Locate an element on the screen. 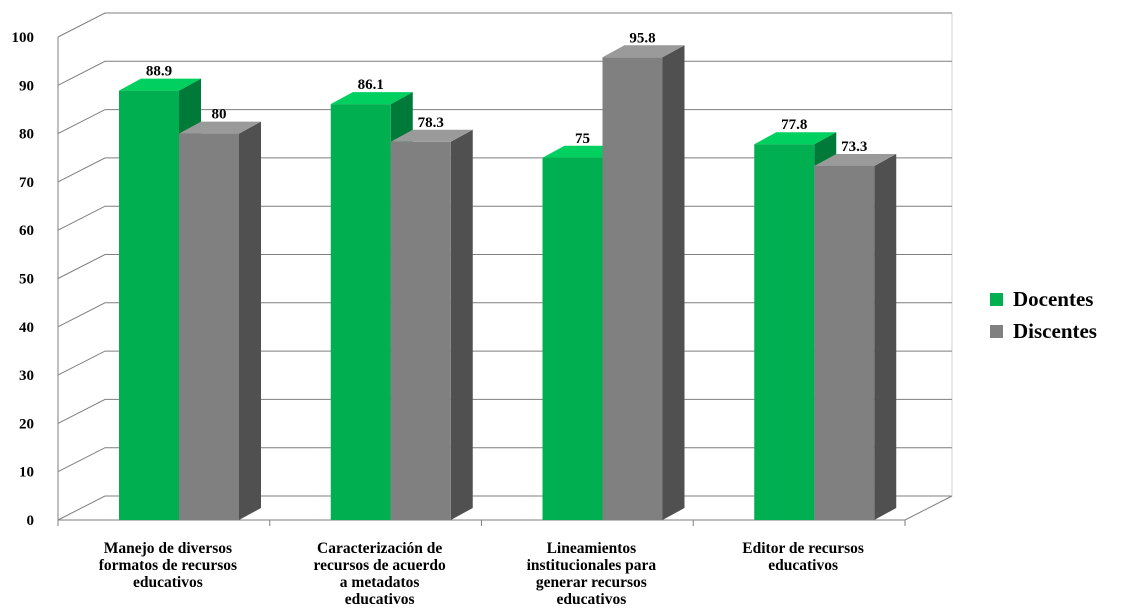 Image resolution: width=1126 pixels, height=612 pixels. data-label: 95.8 is located at coordinates (642, 38).